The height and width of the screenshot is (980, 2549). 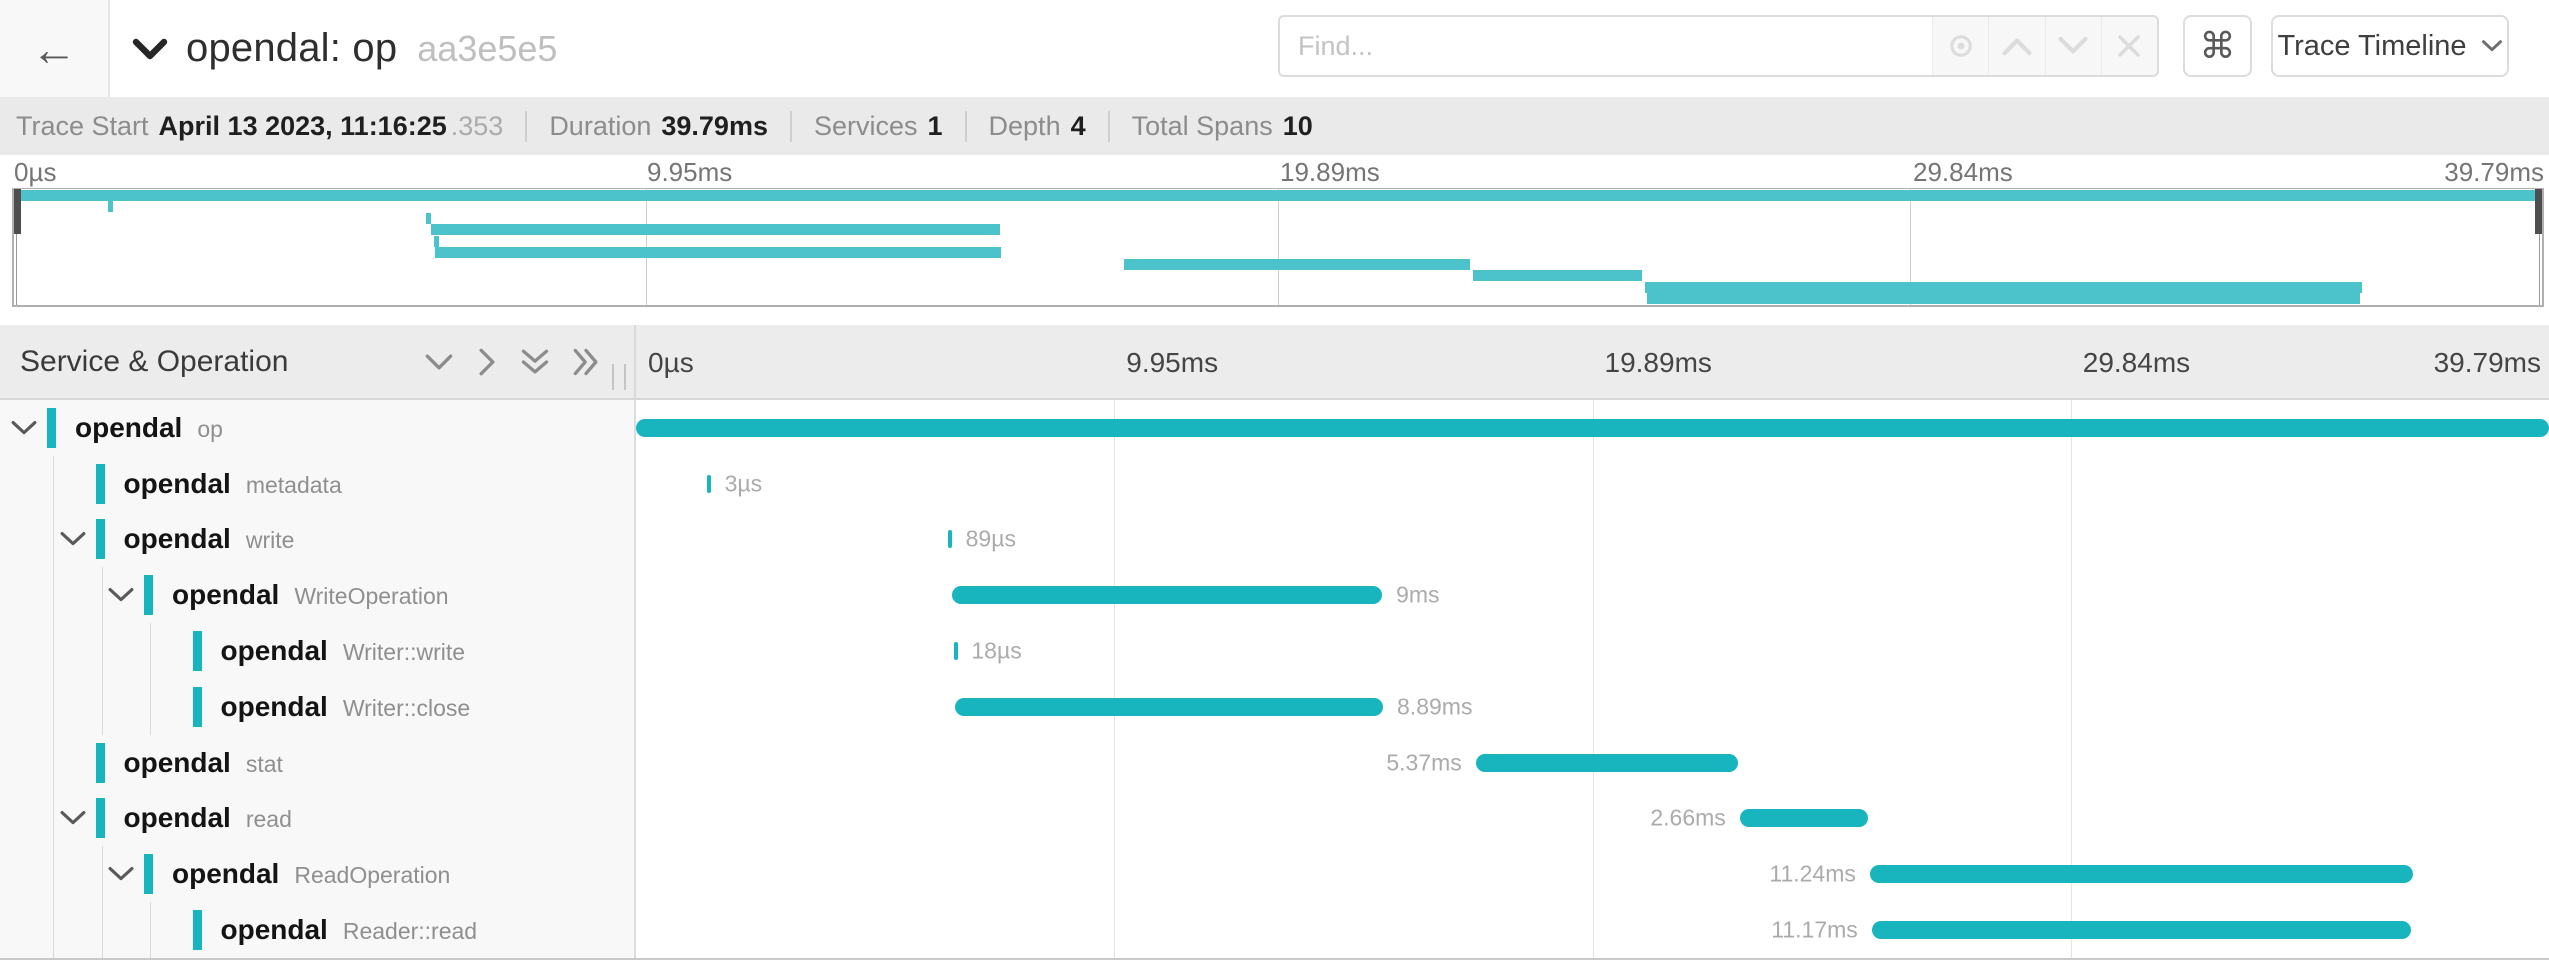 I want to click on span-timeline-cell: 9ms, so click(x=1592, y=595).